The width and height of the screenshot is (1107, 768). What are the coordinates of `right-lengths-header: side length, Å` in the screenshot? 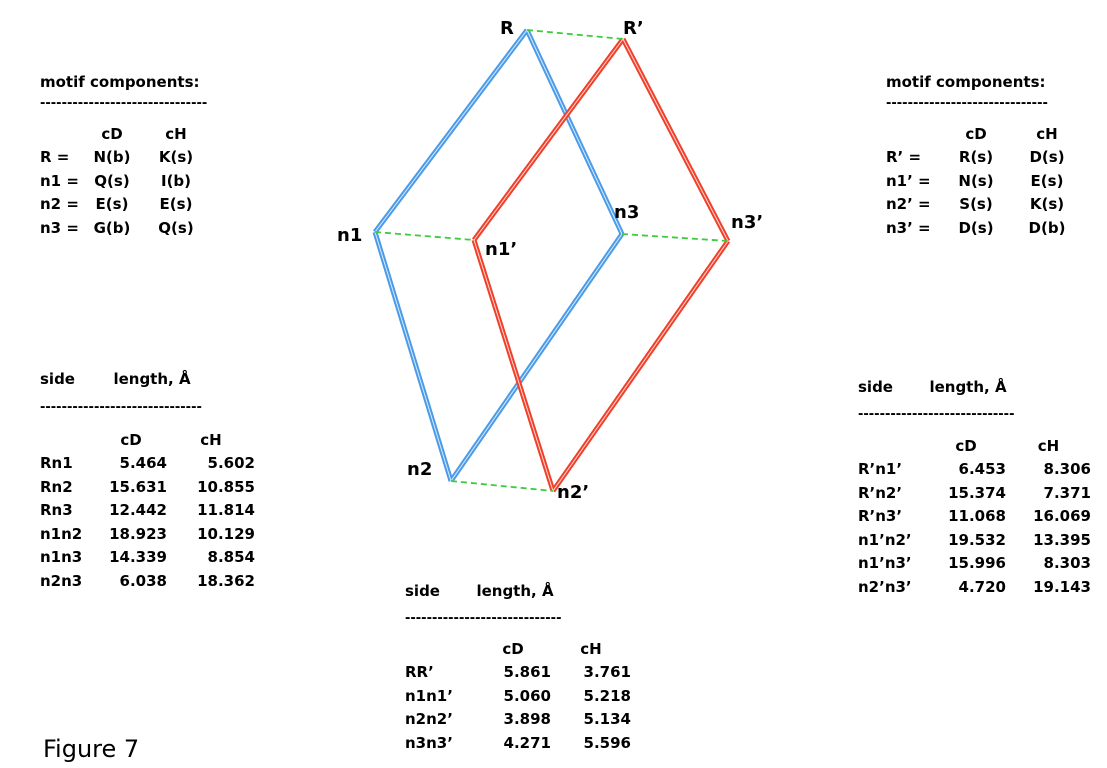 It's located at (932, 387).